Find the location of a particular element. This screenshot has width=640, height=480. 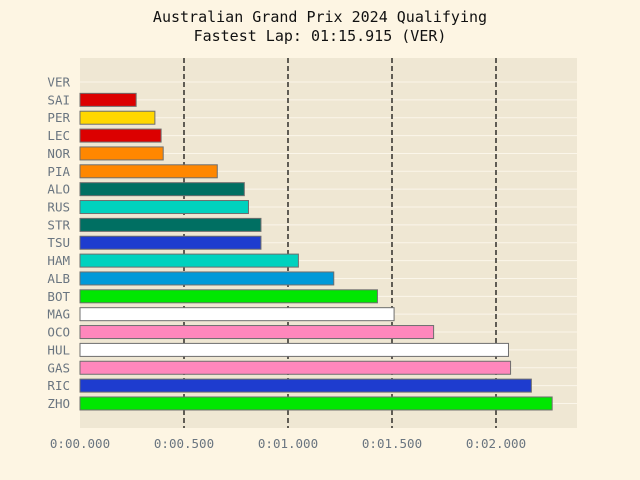

y-tick-label: HAM is located at coordinates (58, 260).